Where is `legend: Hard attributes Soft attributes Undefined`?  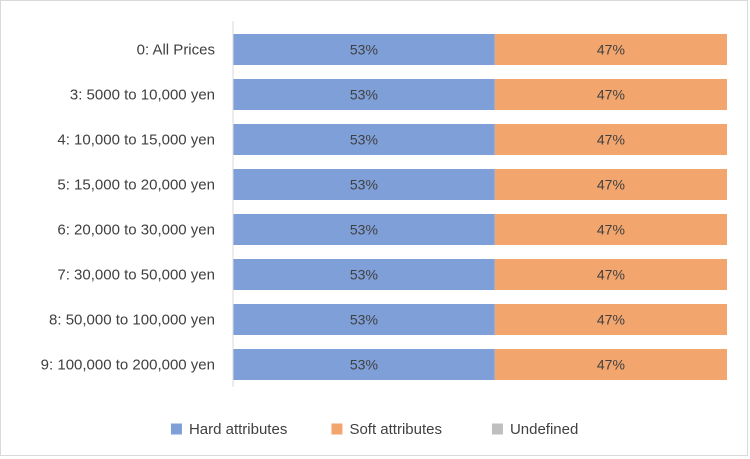 legend: Hard attributes Soft attributes Undefined is located at coordinates (374, 429).